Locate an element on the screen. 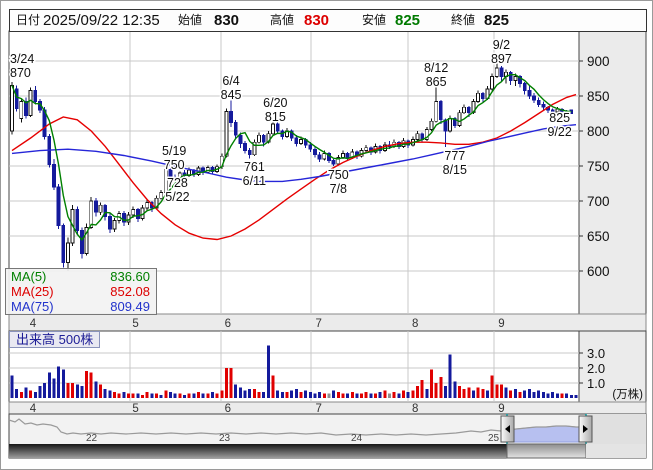 This screenshot has width=653, height=470. navigator-year-label: 22 is located at coordinates (92, 438).